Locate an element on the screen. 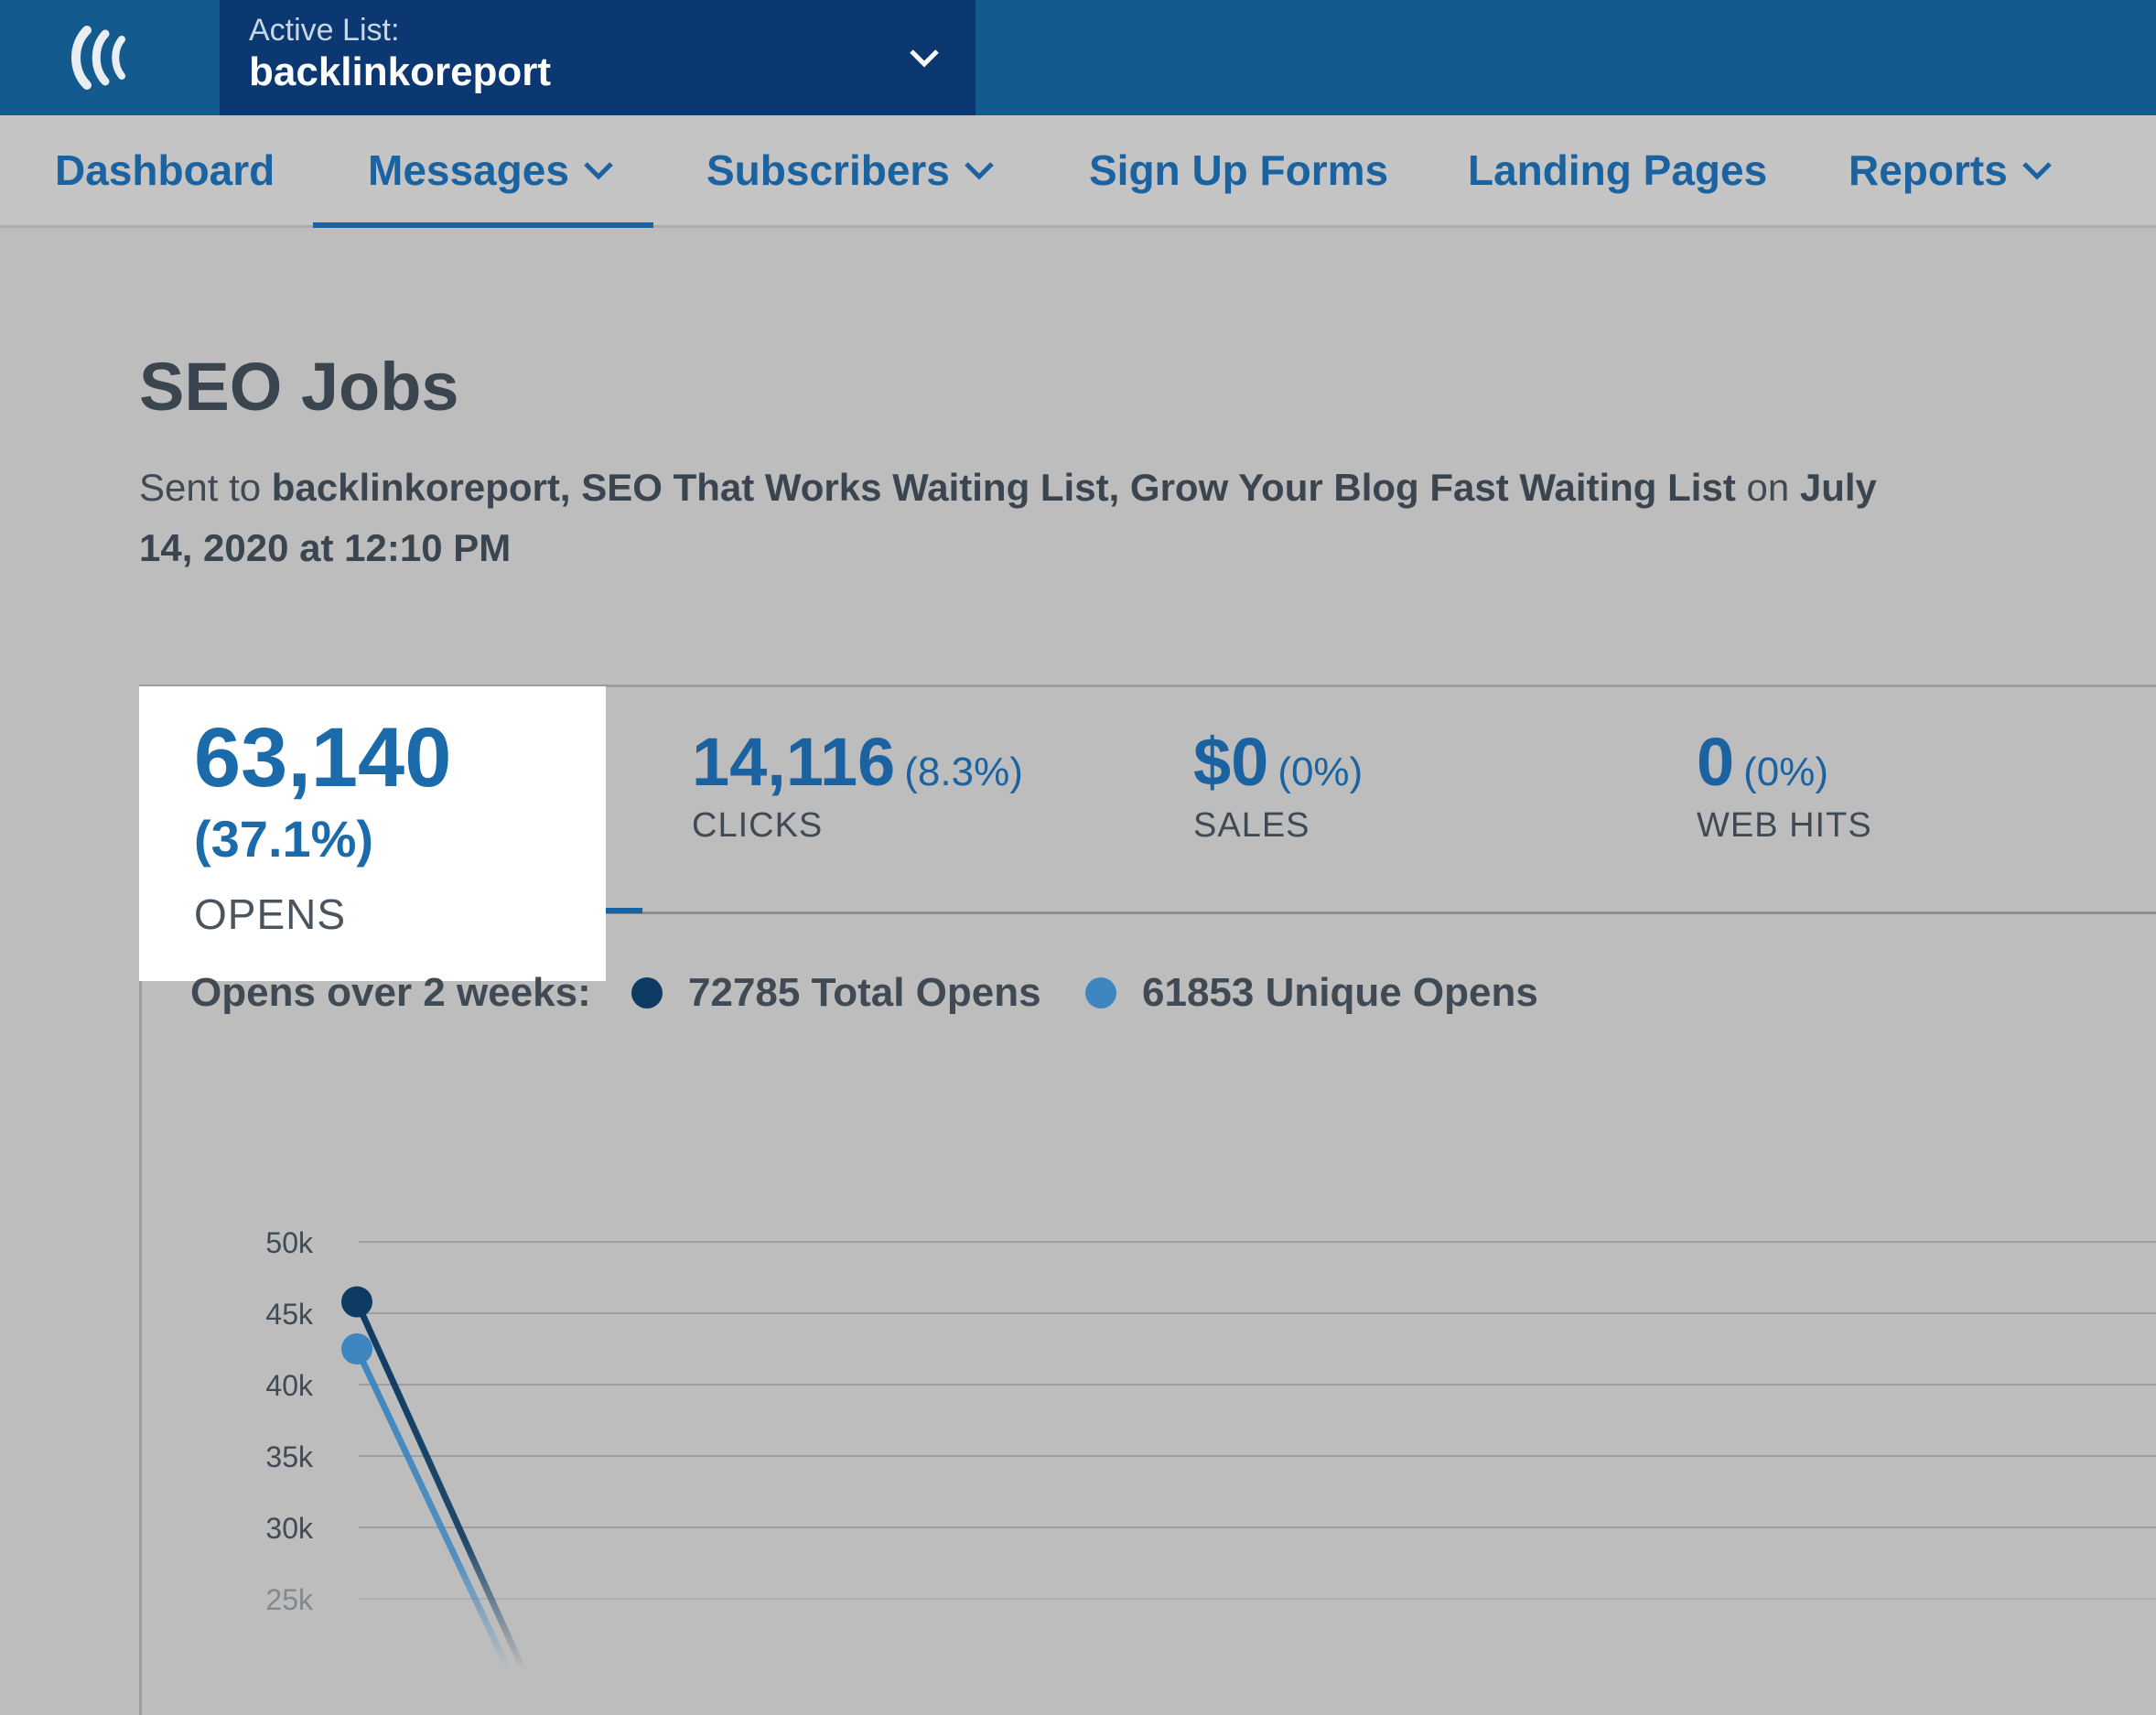 The width and height of the screenshot is (2156, 1715). sent-prefix: Sent to is located at coordinates (200, 487).